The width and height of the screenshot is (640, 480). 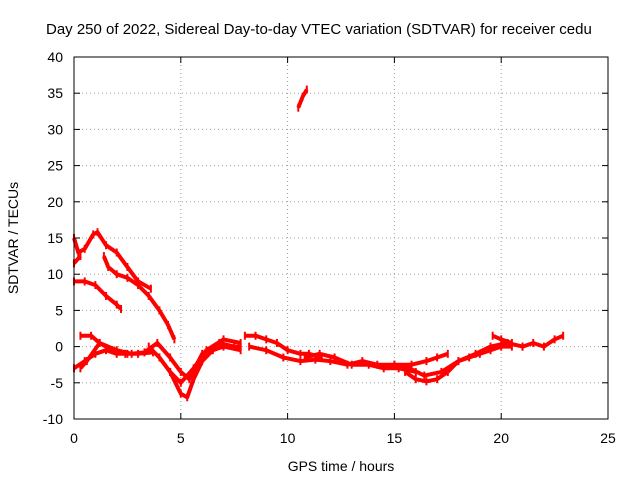 What do you see at coordinates (57, 383) in the screenshot?
I see `y-tick-label: -5` at bounding box center [57, 383].